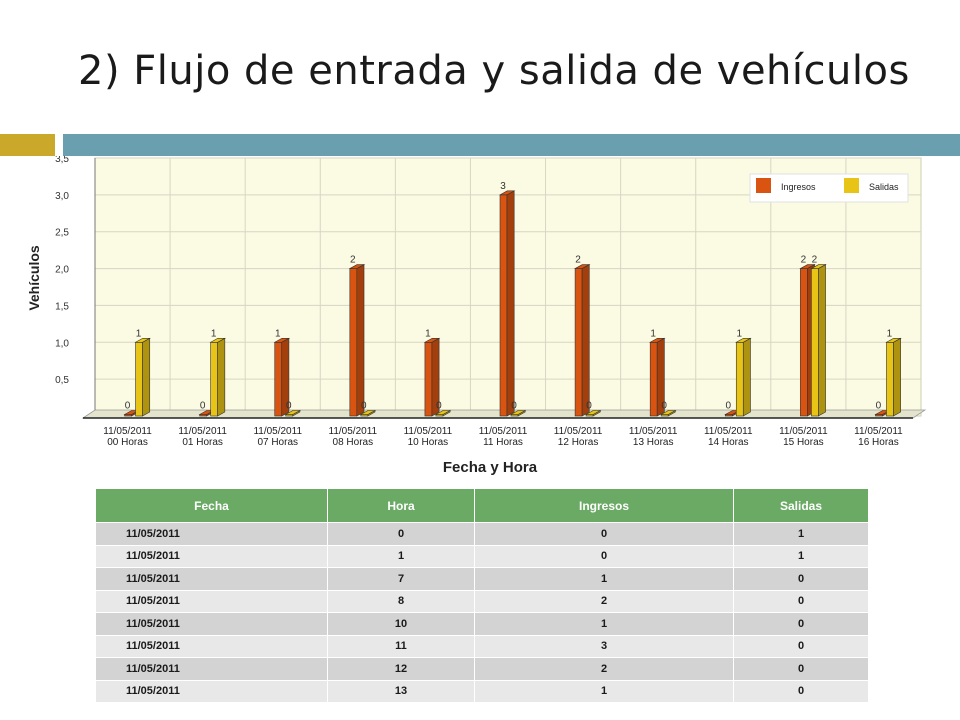 Image resolution: width=960 pixels, height=720 pixels. What do you see at coordinates (401, 668) in the screenshot?
I see `table-cell-hora: 12` at bounding box center [401, 668].